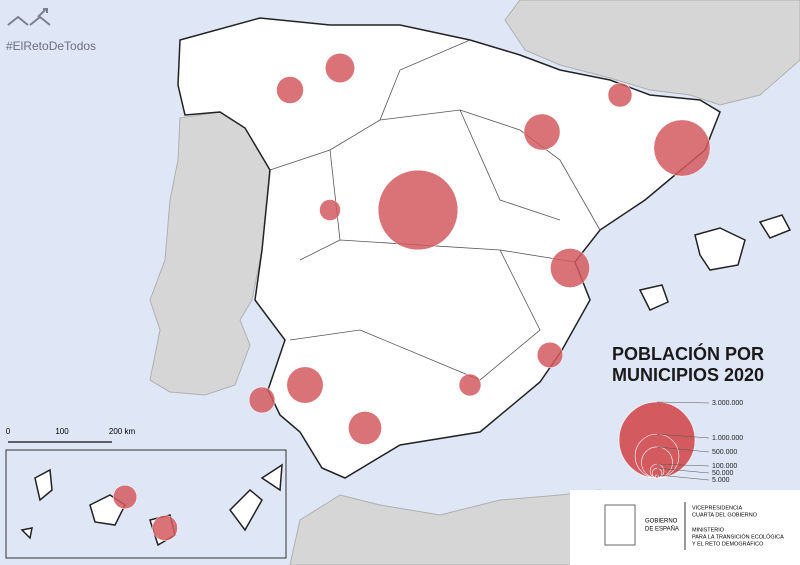 The image size is (800, 565). I want to click on africa, so click(445, 527).